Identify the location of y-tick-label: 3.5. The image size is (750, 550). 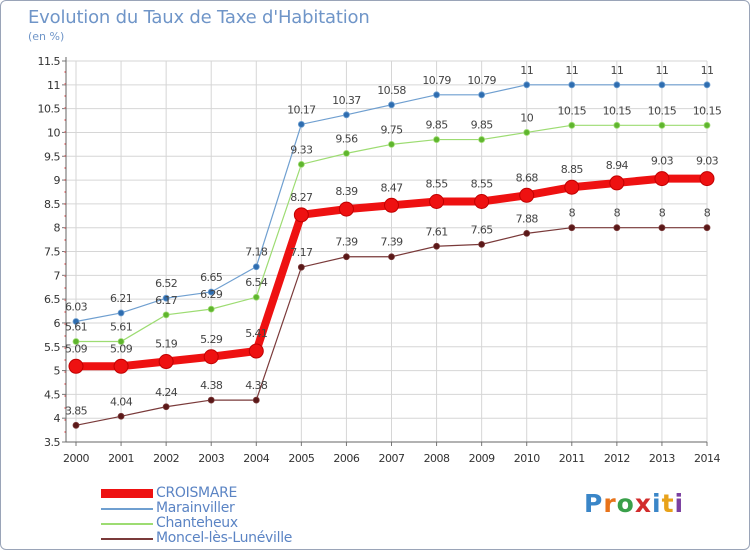
(52, 442).